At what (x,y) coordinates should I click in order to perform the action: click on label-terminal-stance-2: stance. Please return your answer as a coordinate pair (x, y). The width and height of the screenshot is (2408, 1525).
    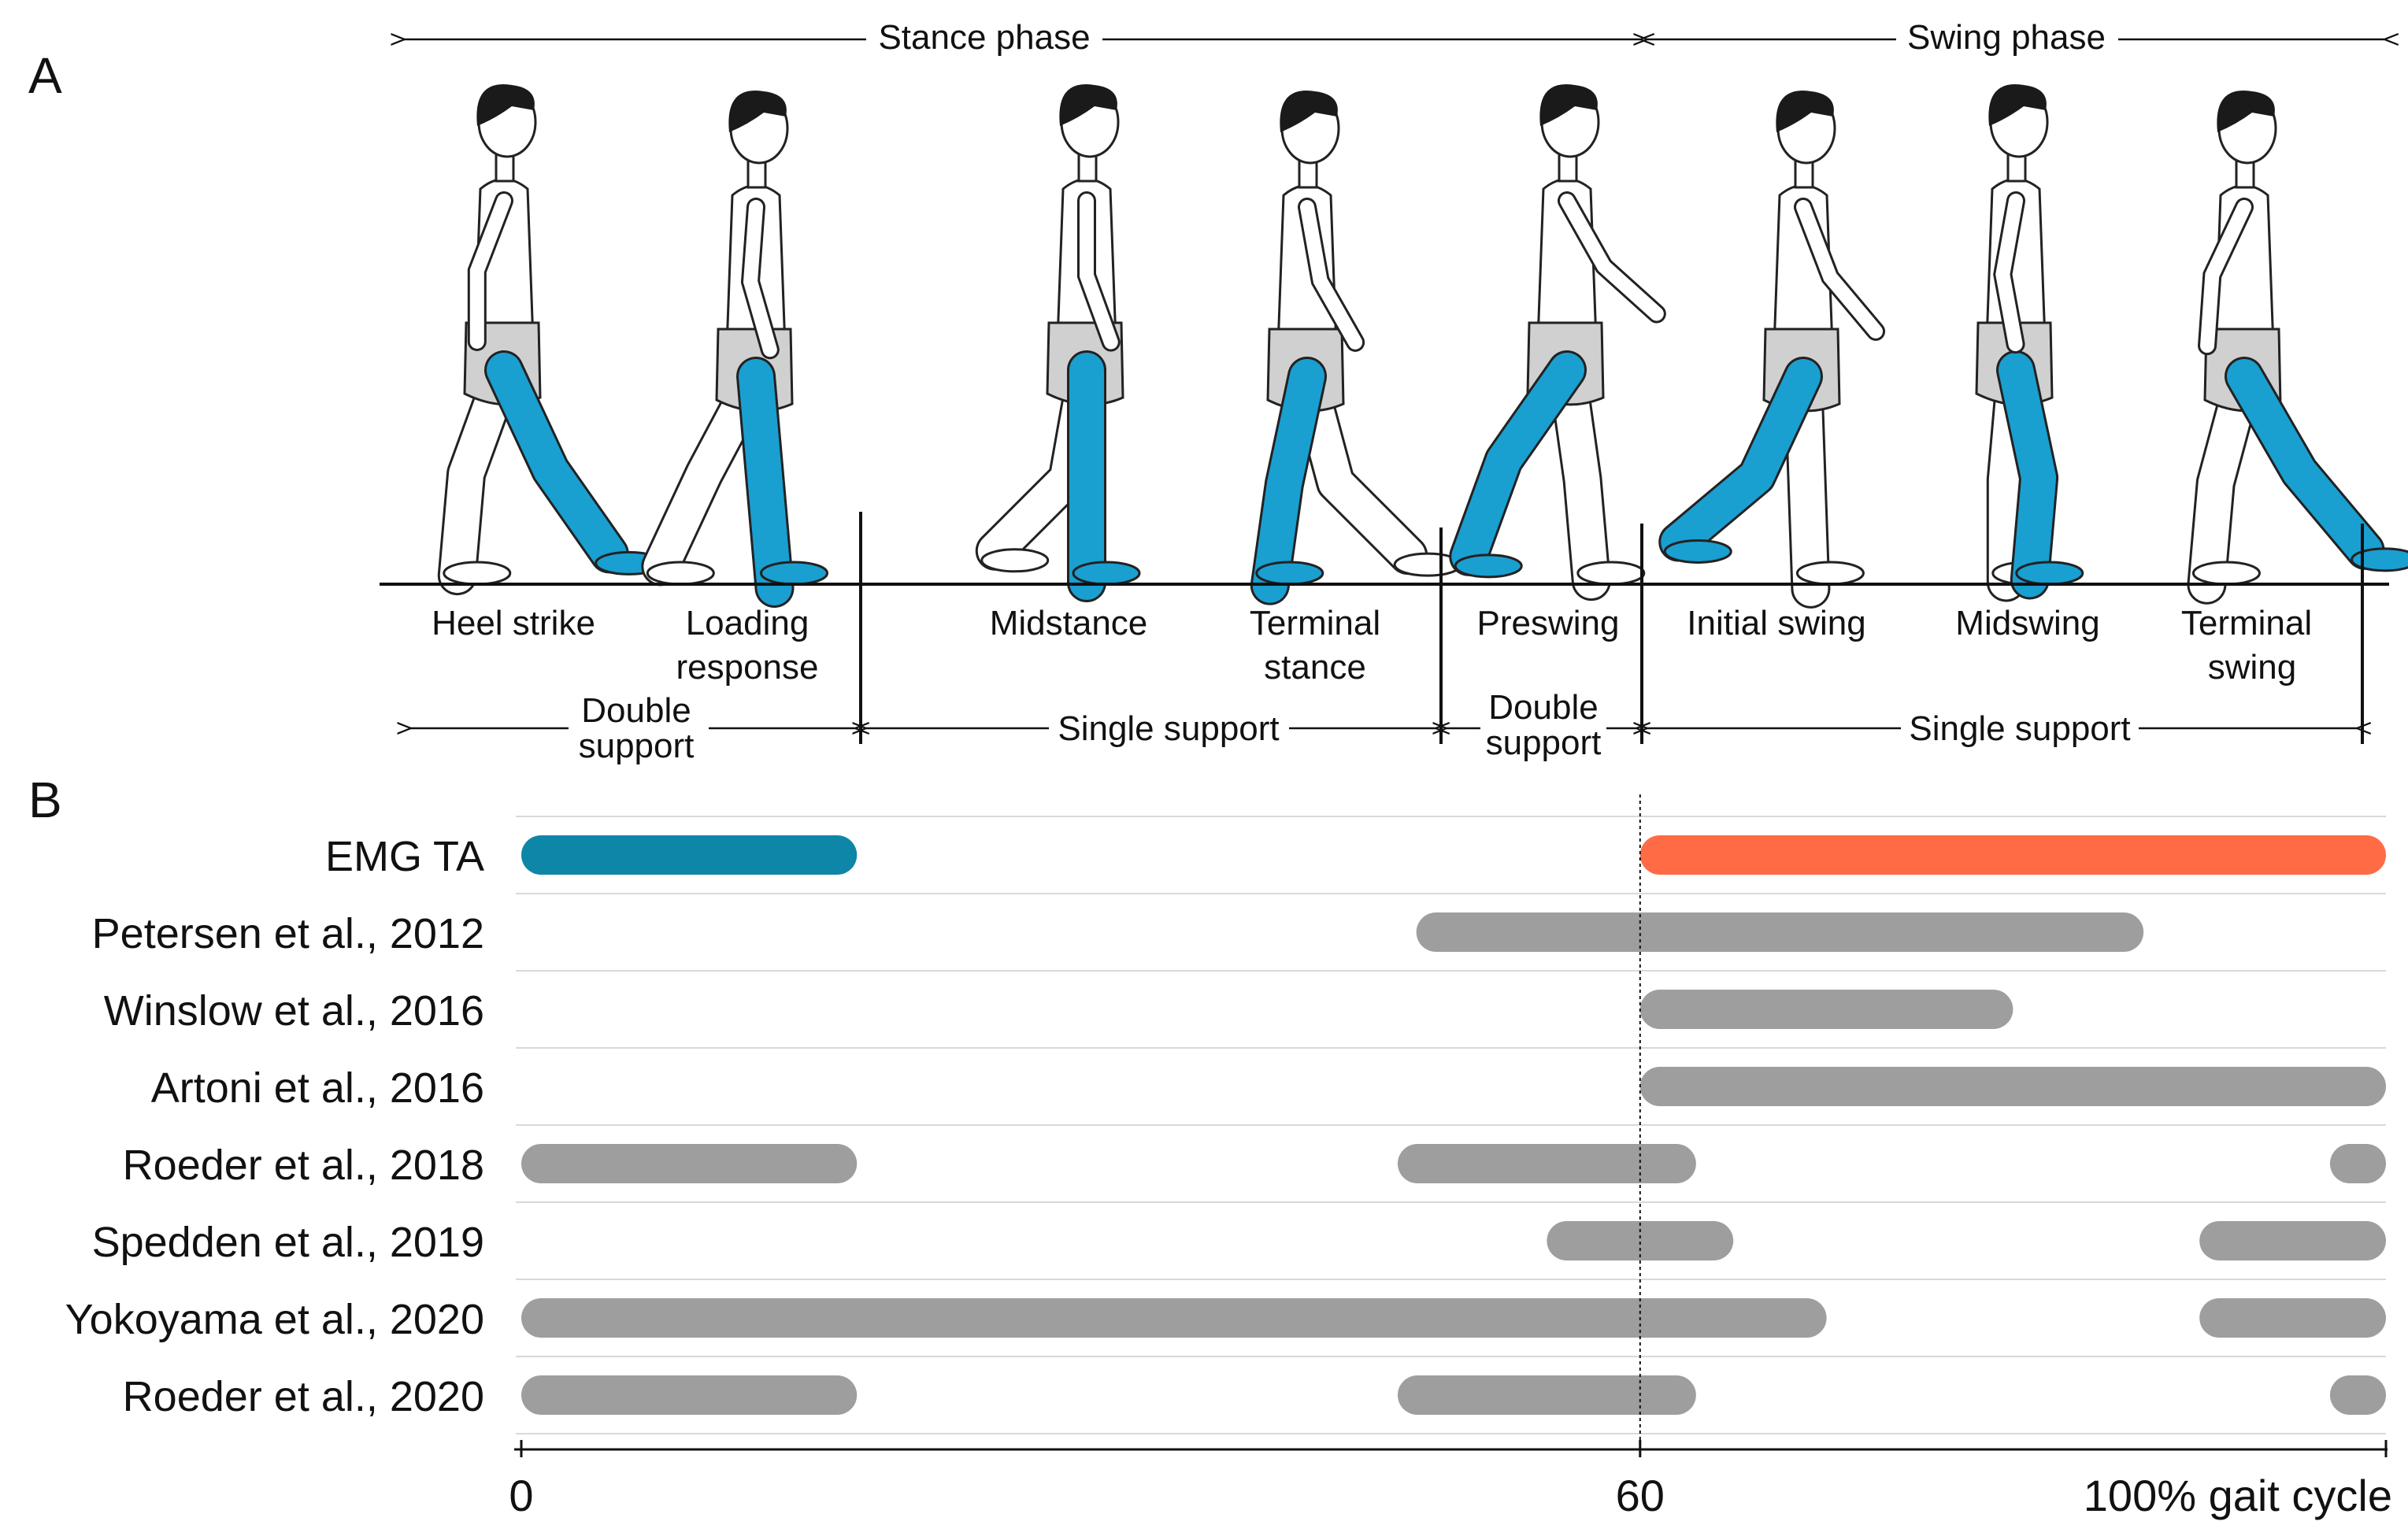
    Looking at the image, I should click on (1315, 667).